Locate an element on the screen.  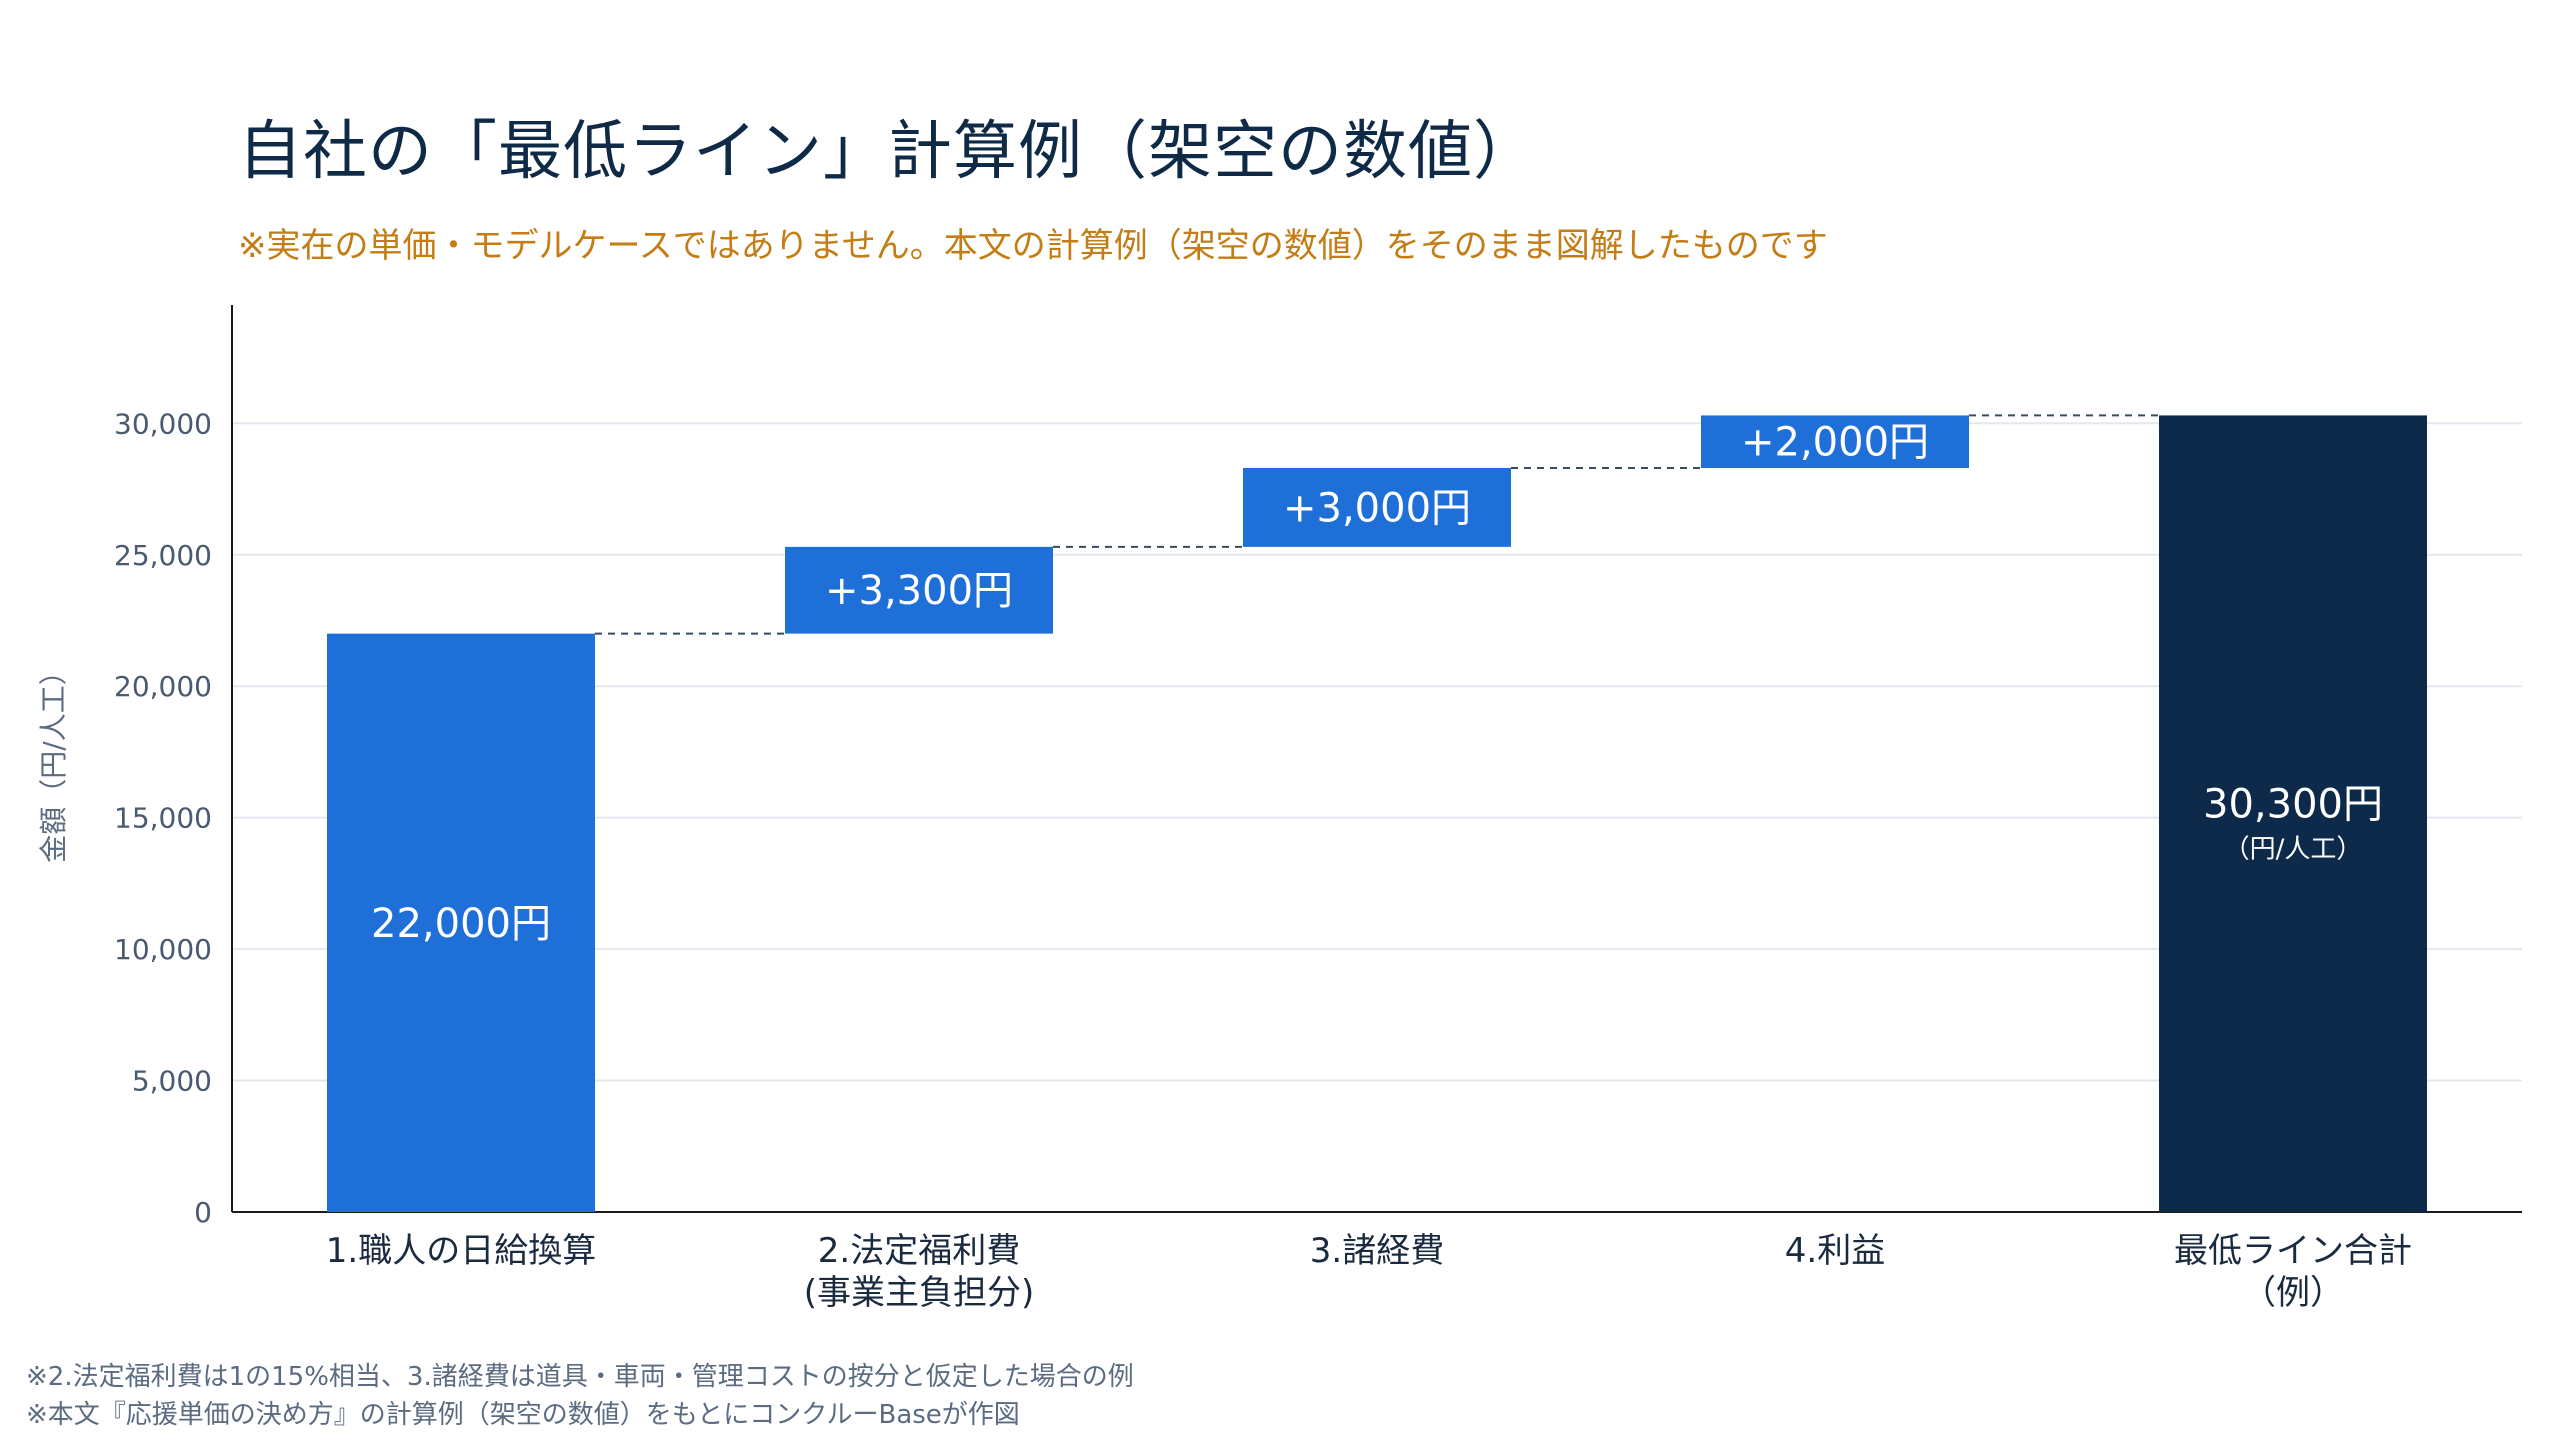
y-tick-label: 25,000 is located at coordinates (163, 555).